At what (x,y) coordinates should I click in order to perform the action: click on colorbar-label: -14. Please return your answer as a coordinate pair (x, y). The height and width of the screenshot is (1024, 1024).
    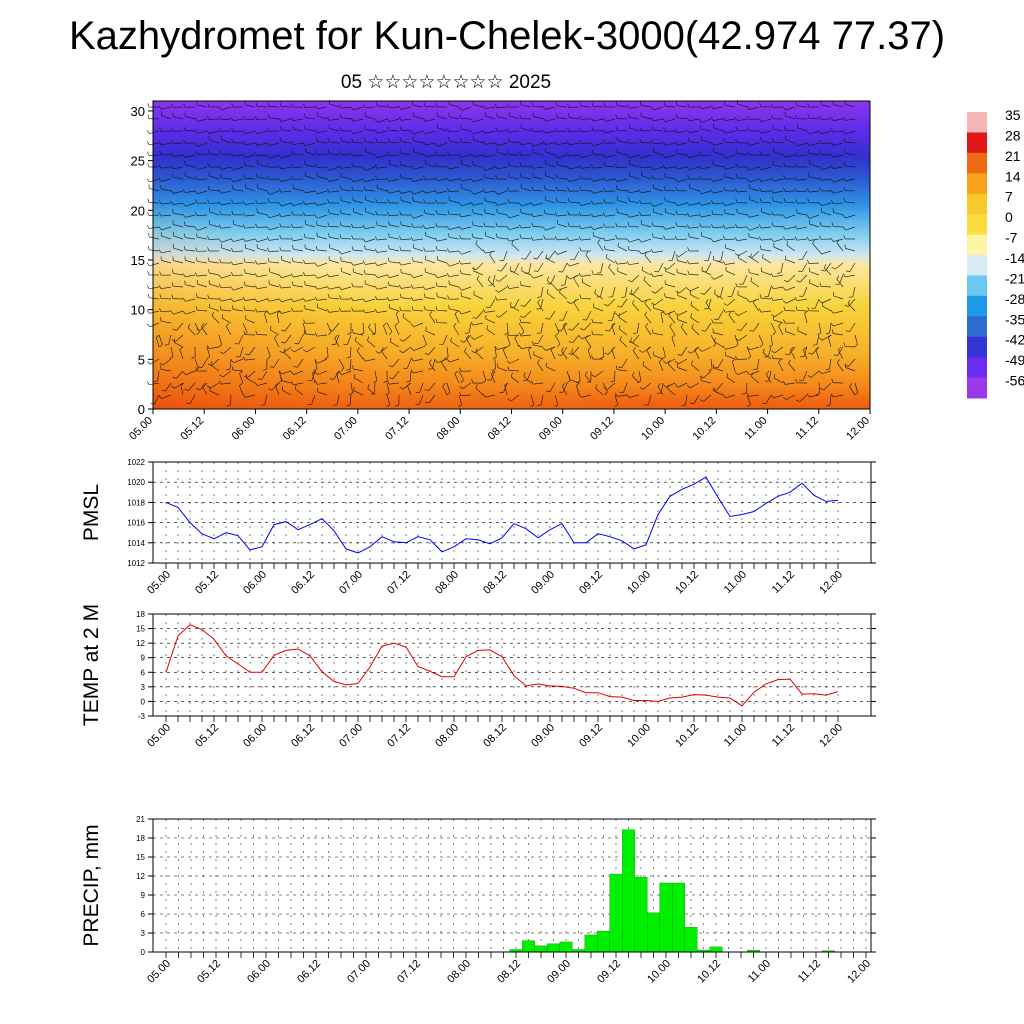
    Looking at the image, I should click on (1014, 258).